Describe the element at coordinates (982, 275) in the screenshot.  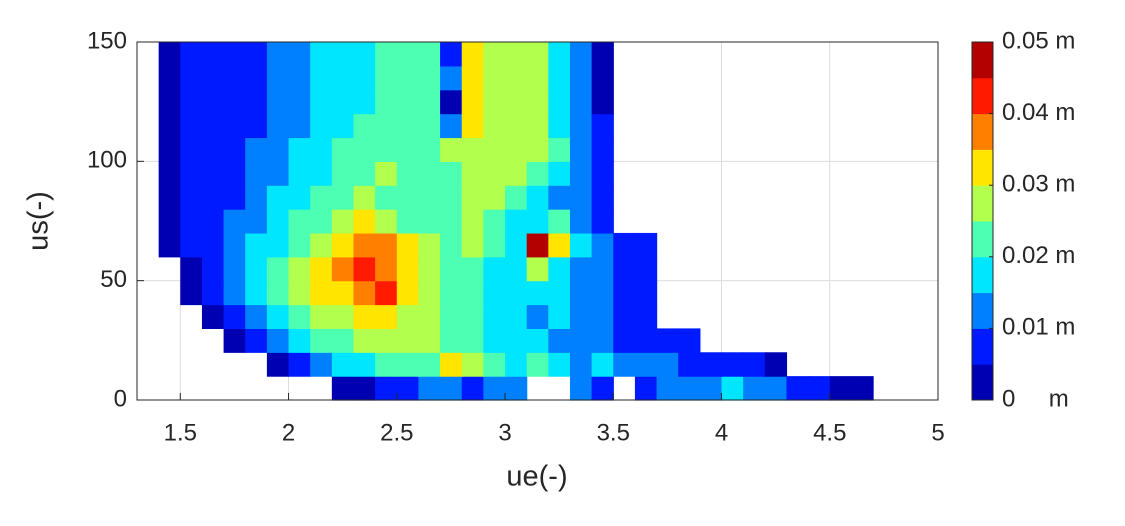
I see `colorbar-segment` at that location.